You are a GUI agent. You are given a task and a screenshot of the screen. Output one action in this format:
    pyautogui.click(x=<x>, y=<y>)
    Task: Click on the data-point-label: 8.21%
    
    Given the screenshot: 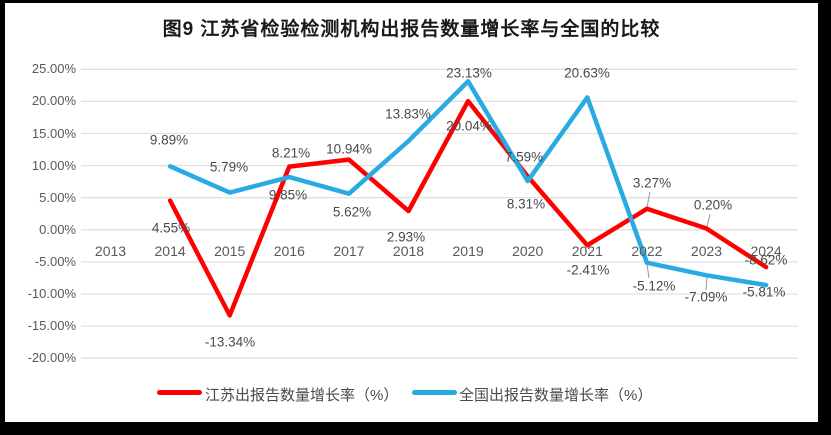 What is the action you would take?
    pyautogui.click(x=291, y=153)
    